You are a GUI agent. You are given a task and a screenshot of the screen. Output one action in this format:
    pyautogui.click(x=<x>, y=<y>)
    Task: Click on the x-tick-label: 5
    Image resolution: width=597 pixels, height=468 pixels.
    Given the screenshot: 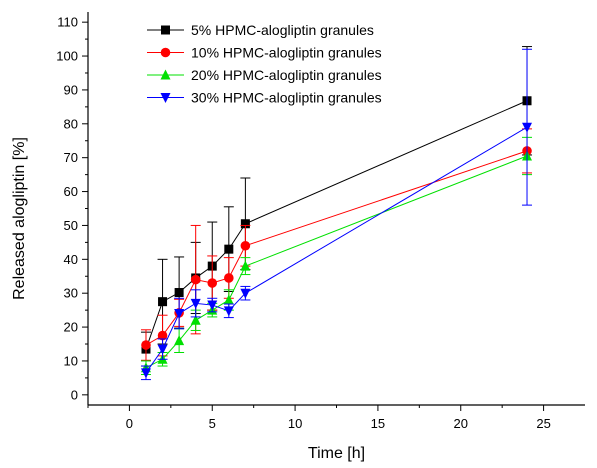 What is the action you would take?
    pyautogui.click(x=212, y=423)
    